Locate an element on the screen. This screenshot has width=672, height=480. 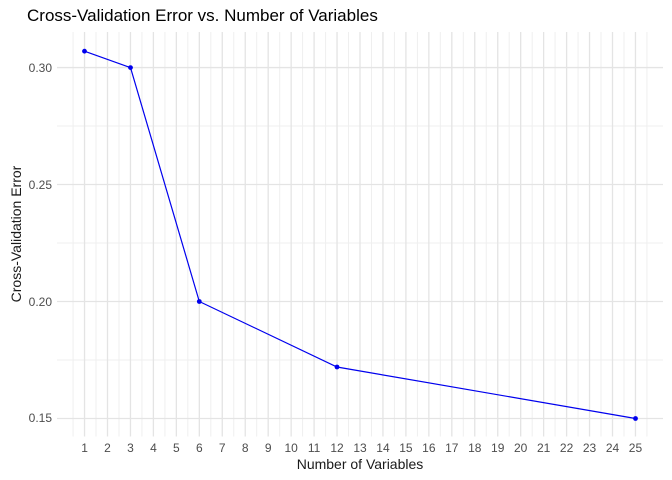
x-tick-label: 3 is located at coordinates (130, 448).